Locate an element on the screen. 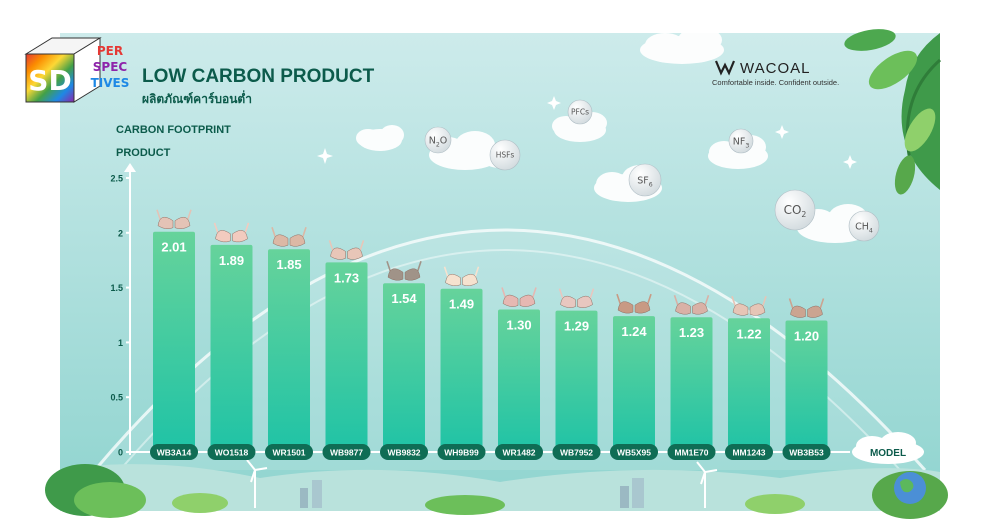 The width and height of the screenshot is (1001, 526). category-label: WB9877 is located at coordinates (346, 453).